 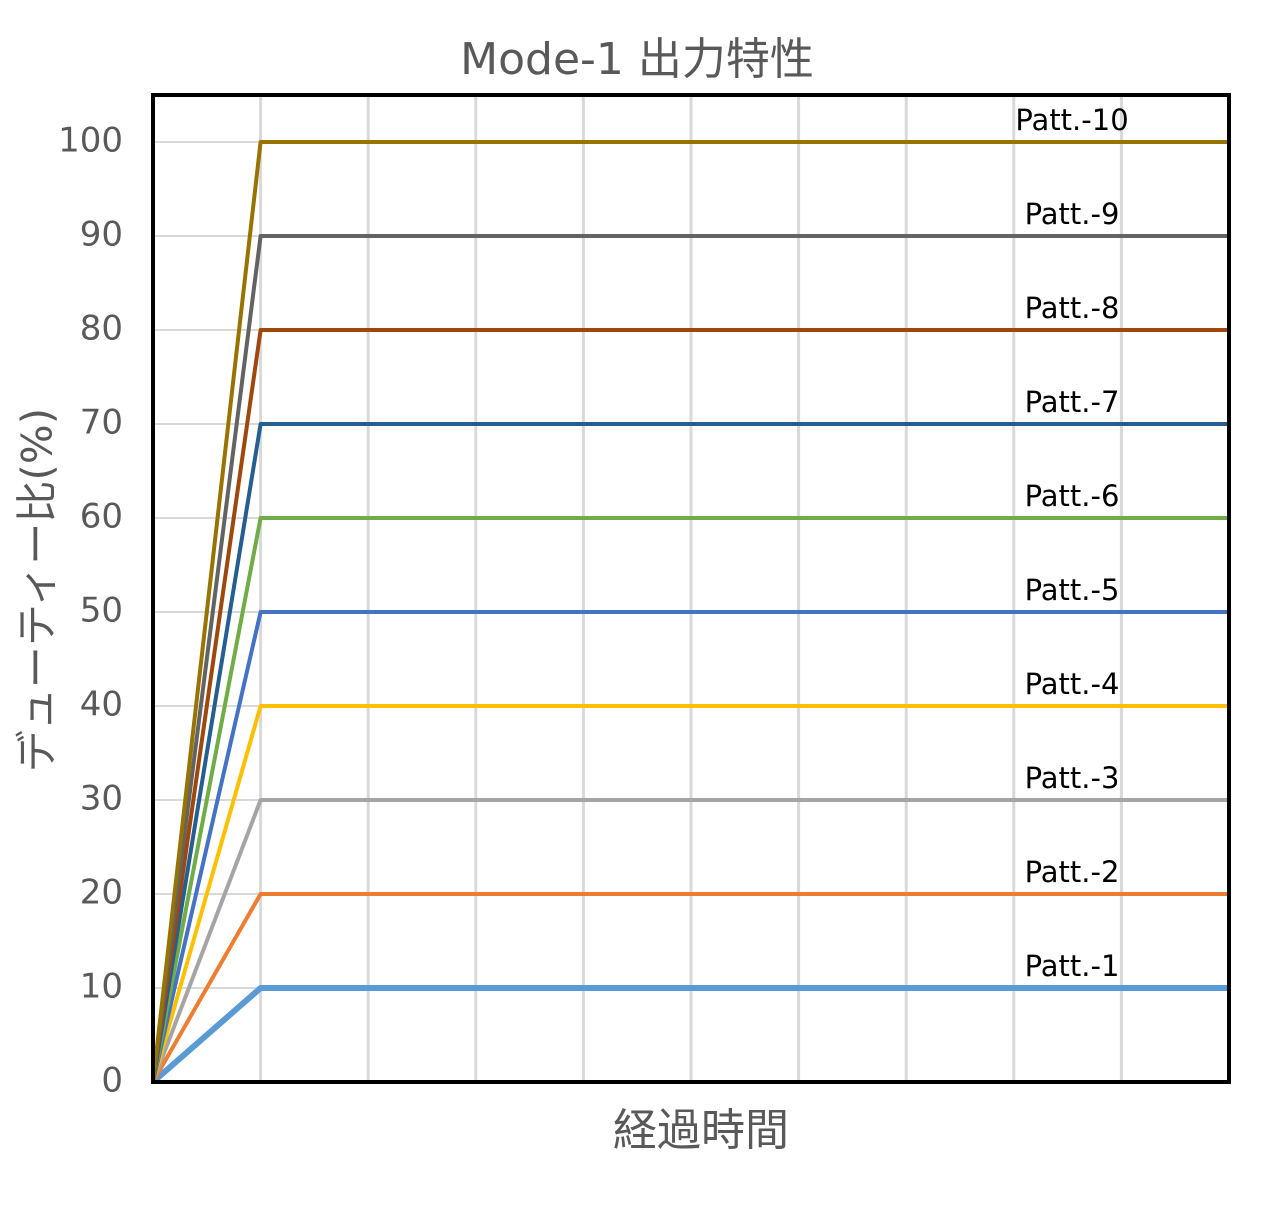 What do you see at coordinates (1072, 308) in the screenshot?
I see `series-label: Patt.-8` at bounding box center [1072, 308].